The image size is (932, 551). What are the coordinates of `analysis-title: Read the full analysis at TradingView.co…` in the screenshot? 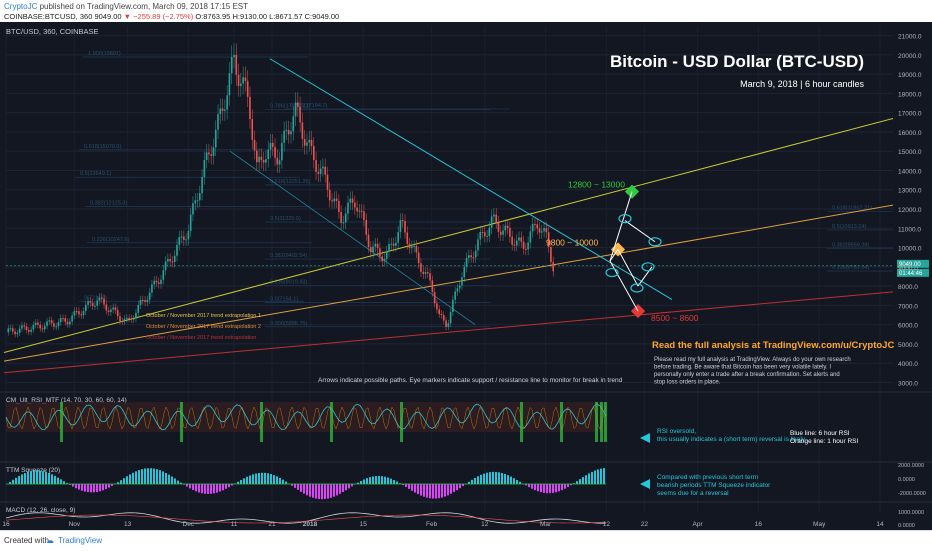 It's located at (773, 345).